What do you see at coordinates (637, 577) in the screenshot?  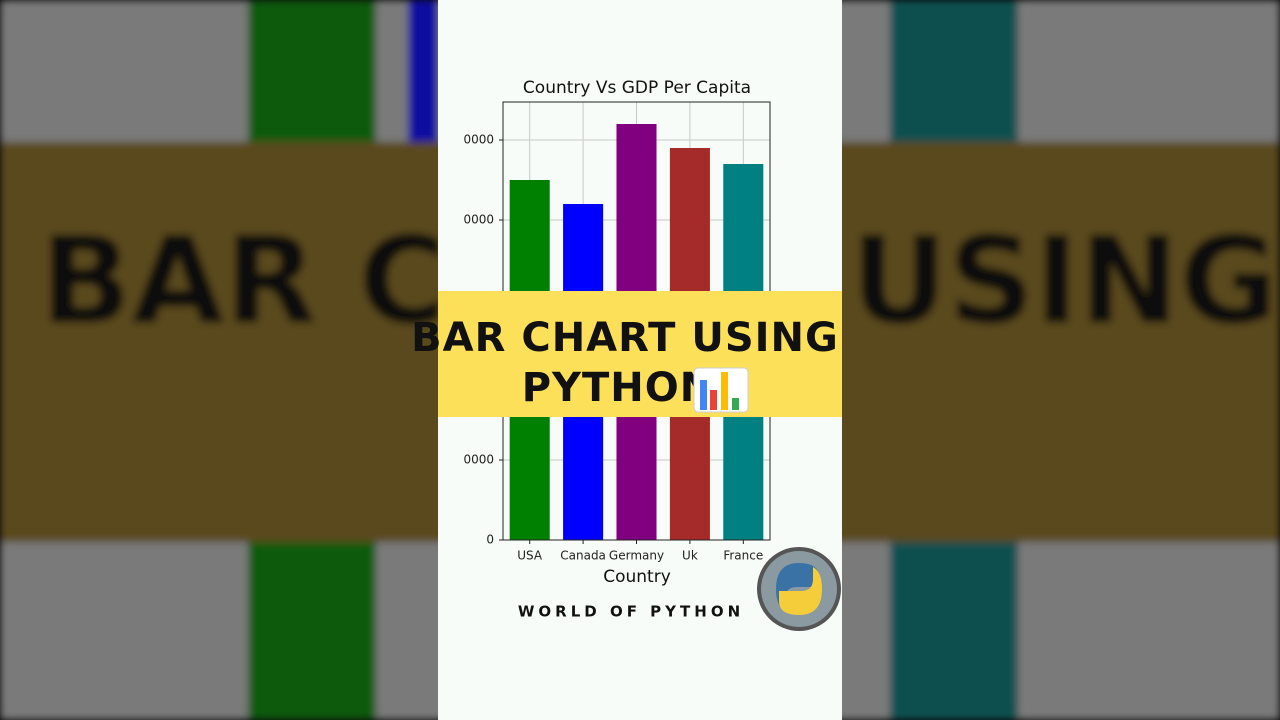 I see `x-axis-label: Country` at bounding box center [637, 577].